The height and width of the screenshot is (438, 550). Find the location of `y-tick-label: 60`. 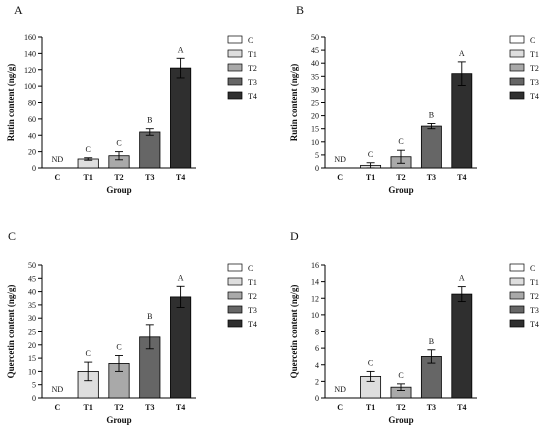

y-tick-label: 60 is located at coordinates (32, 119).